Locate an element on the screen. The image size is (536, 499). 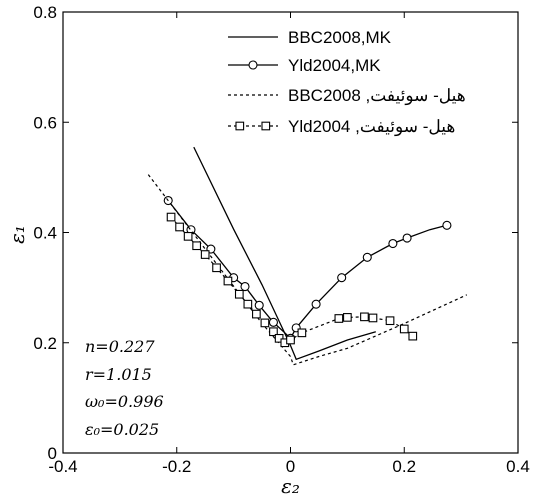
x-axis-label: ε₂ is located at coordinates (290, 486).